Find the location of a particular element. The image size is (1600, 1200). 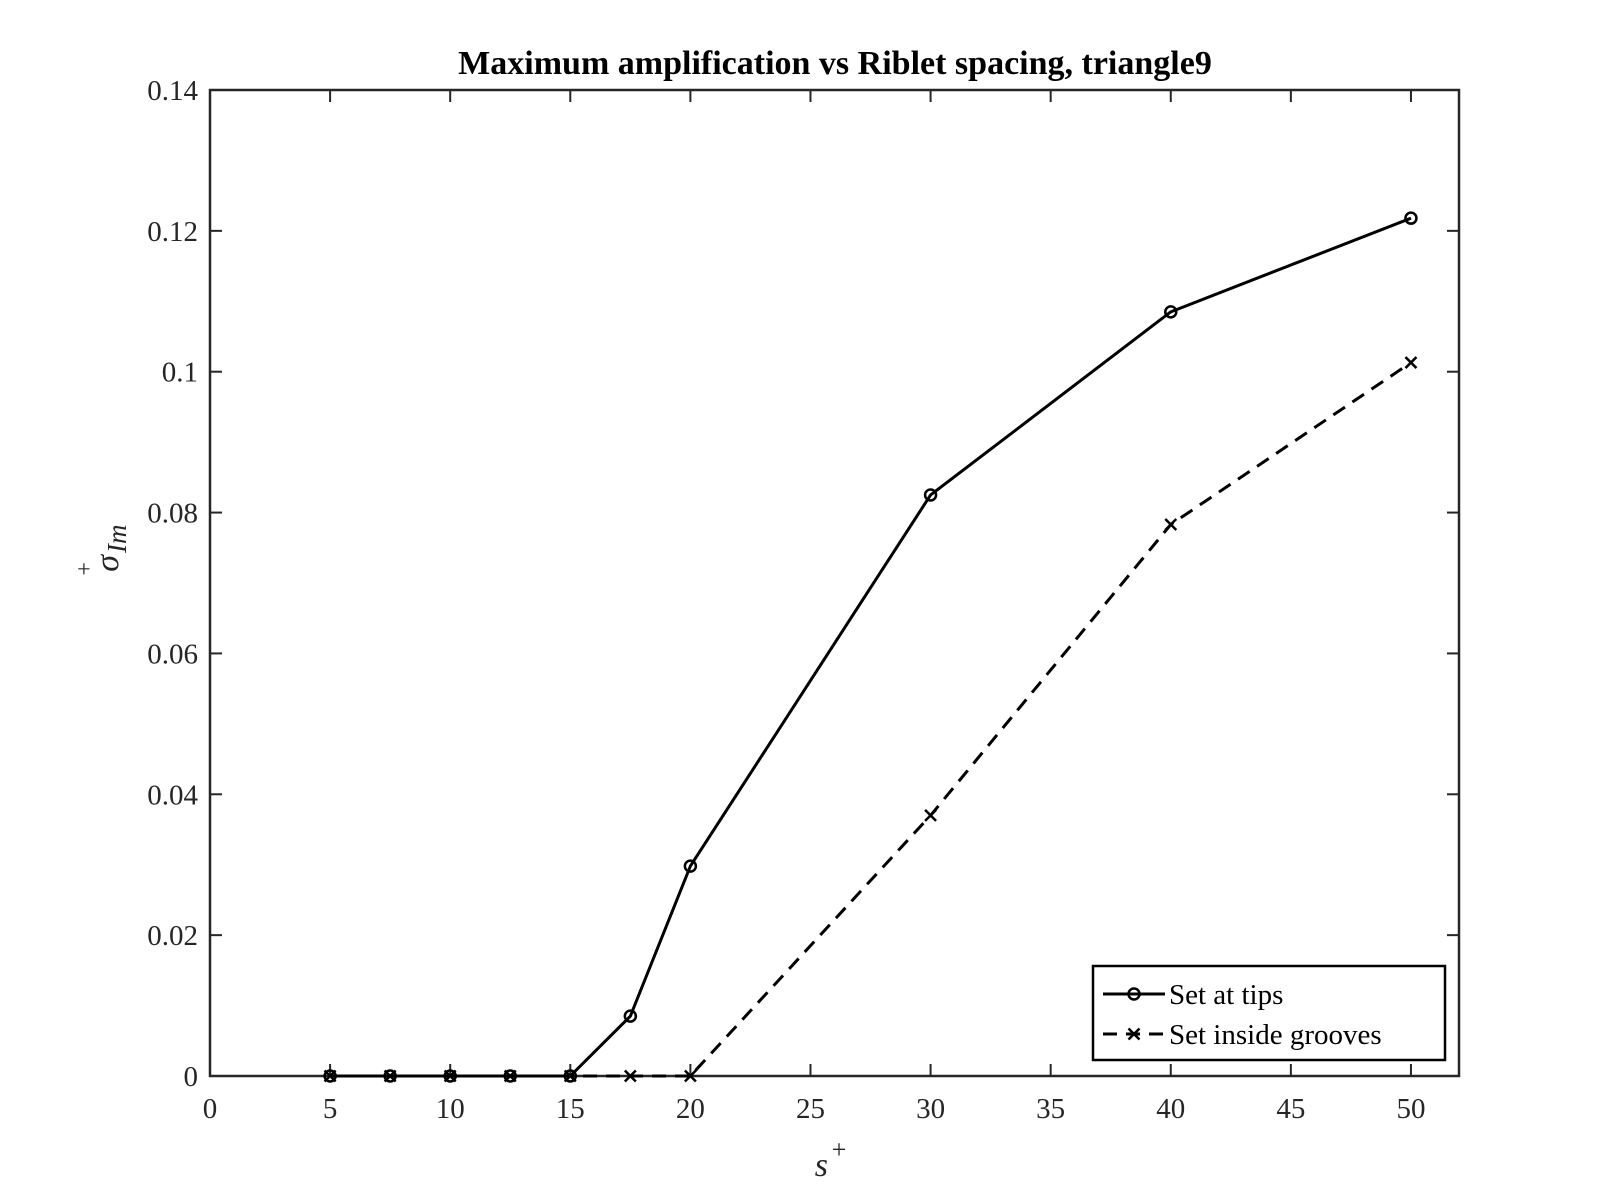

y-tick-label: 0.1 is located at coordinates (180, 373).